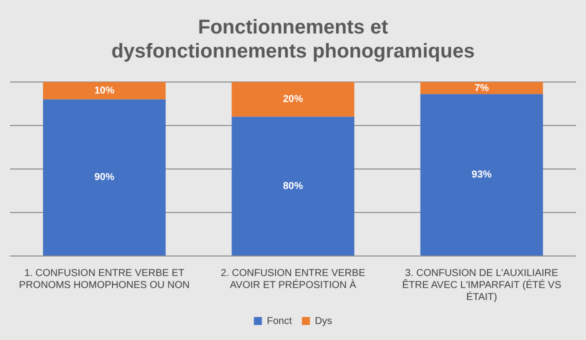  What do you see at coordinates (293, 279) in the screenshot?
I see `x-tick-label: 2. CONFUSION ENTRE VERBE AVOIR ET PRÉPOSITION À` at bounding box center [293, 279].